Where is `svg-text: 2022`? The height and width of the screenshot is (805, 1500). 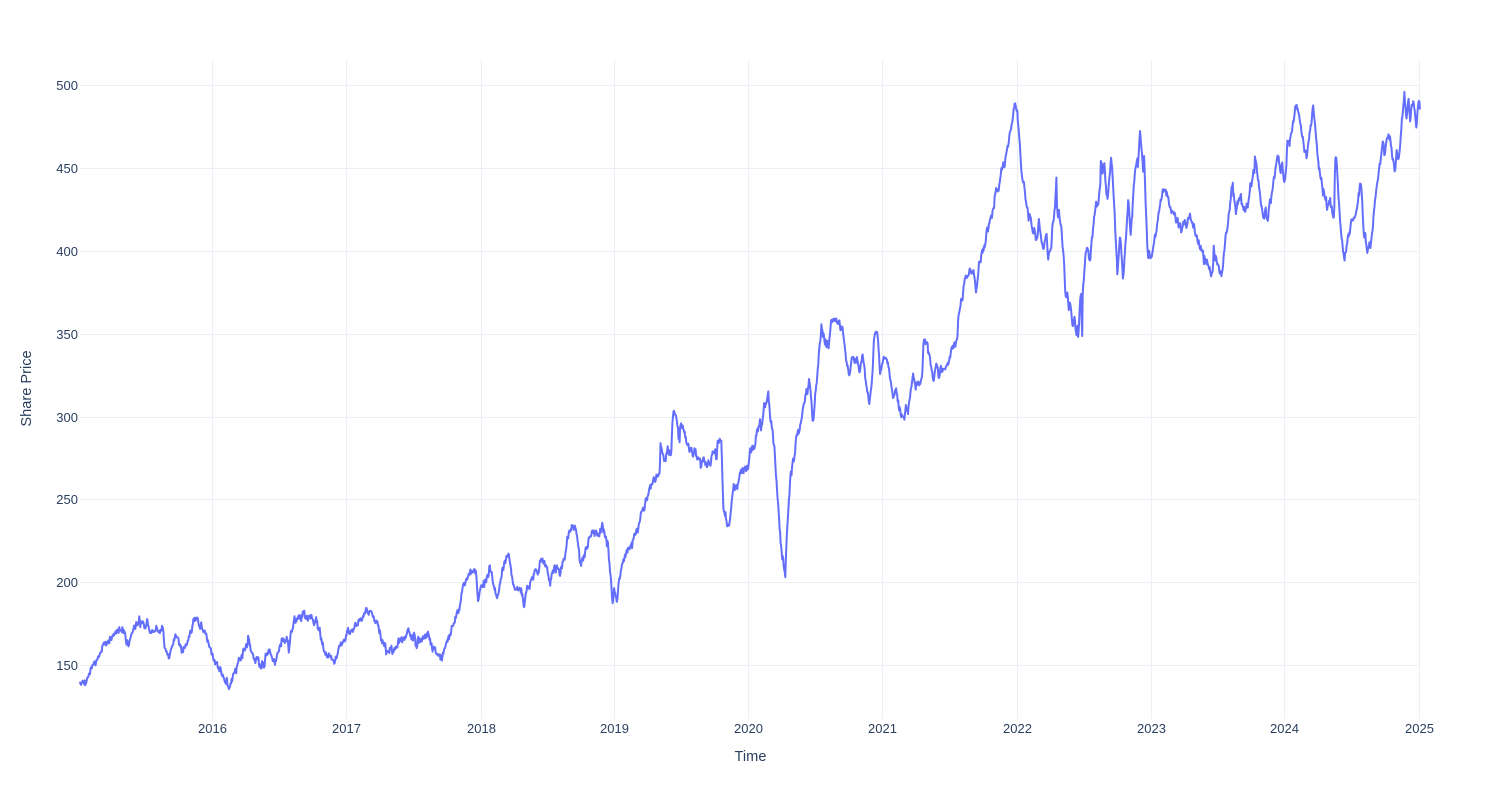 svg-text: 2022 is located at coordinates (1017, 728).